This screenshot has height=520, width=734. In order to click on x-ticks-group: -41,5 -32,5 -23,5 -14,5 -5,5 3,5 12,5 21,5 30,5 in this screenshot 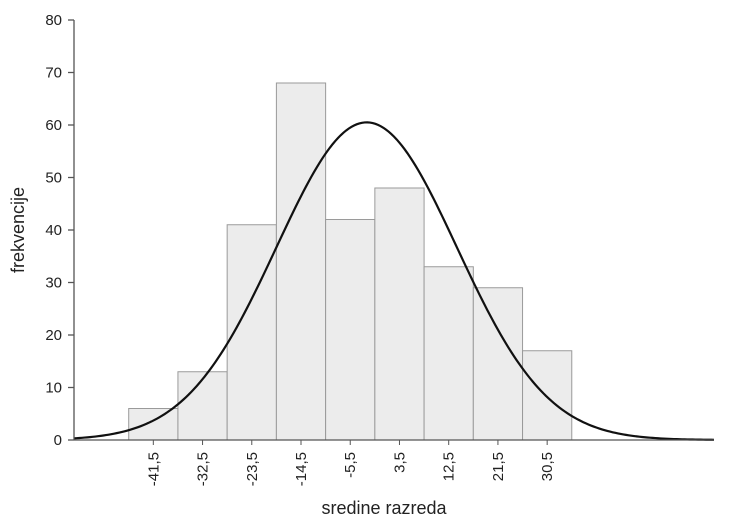, I will do `click(350, 463)`.